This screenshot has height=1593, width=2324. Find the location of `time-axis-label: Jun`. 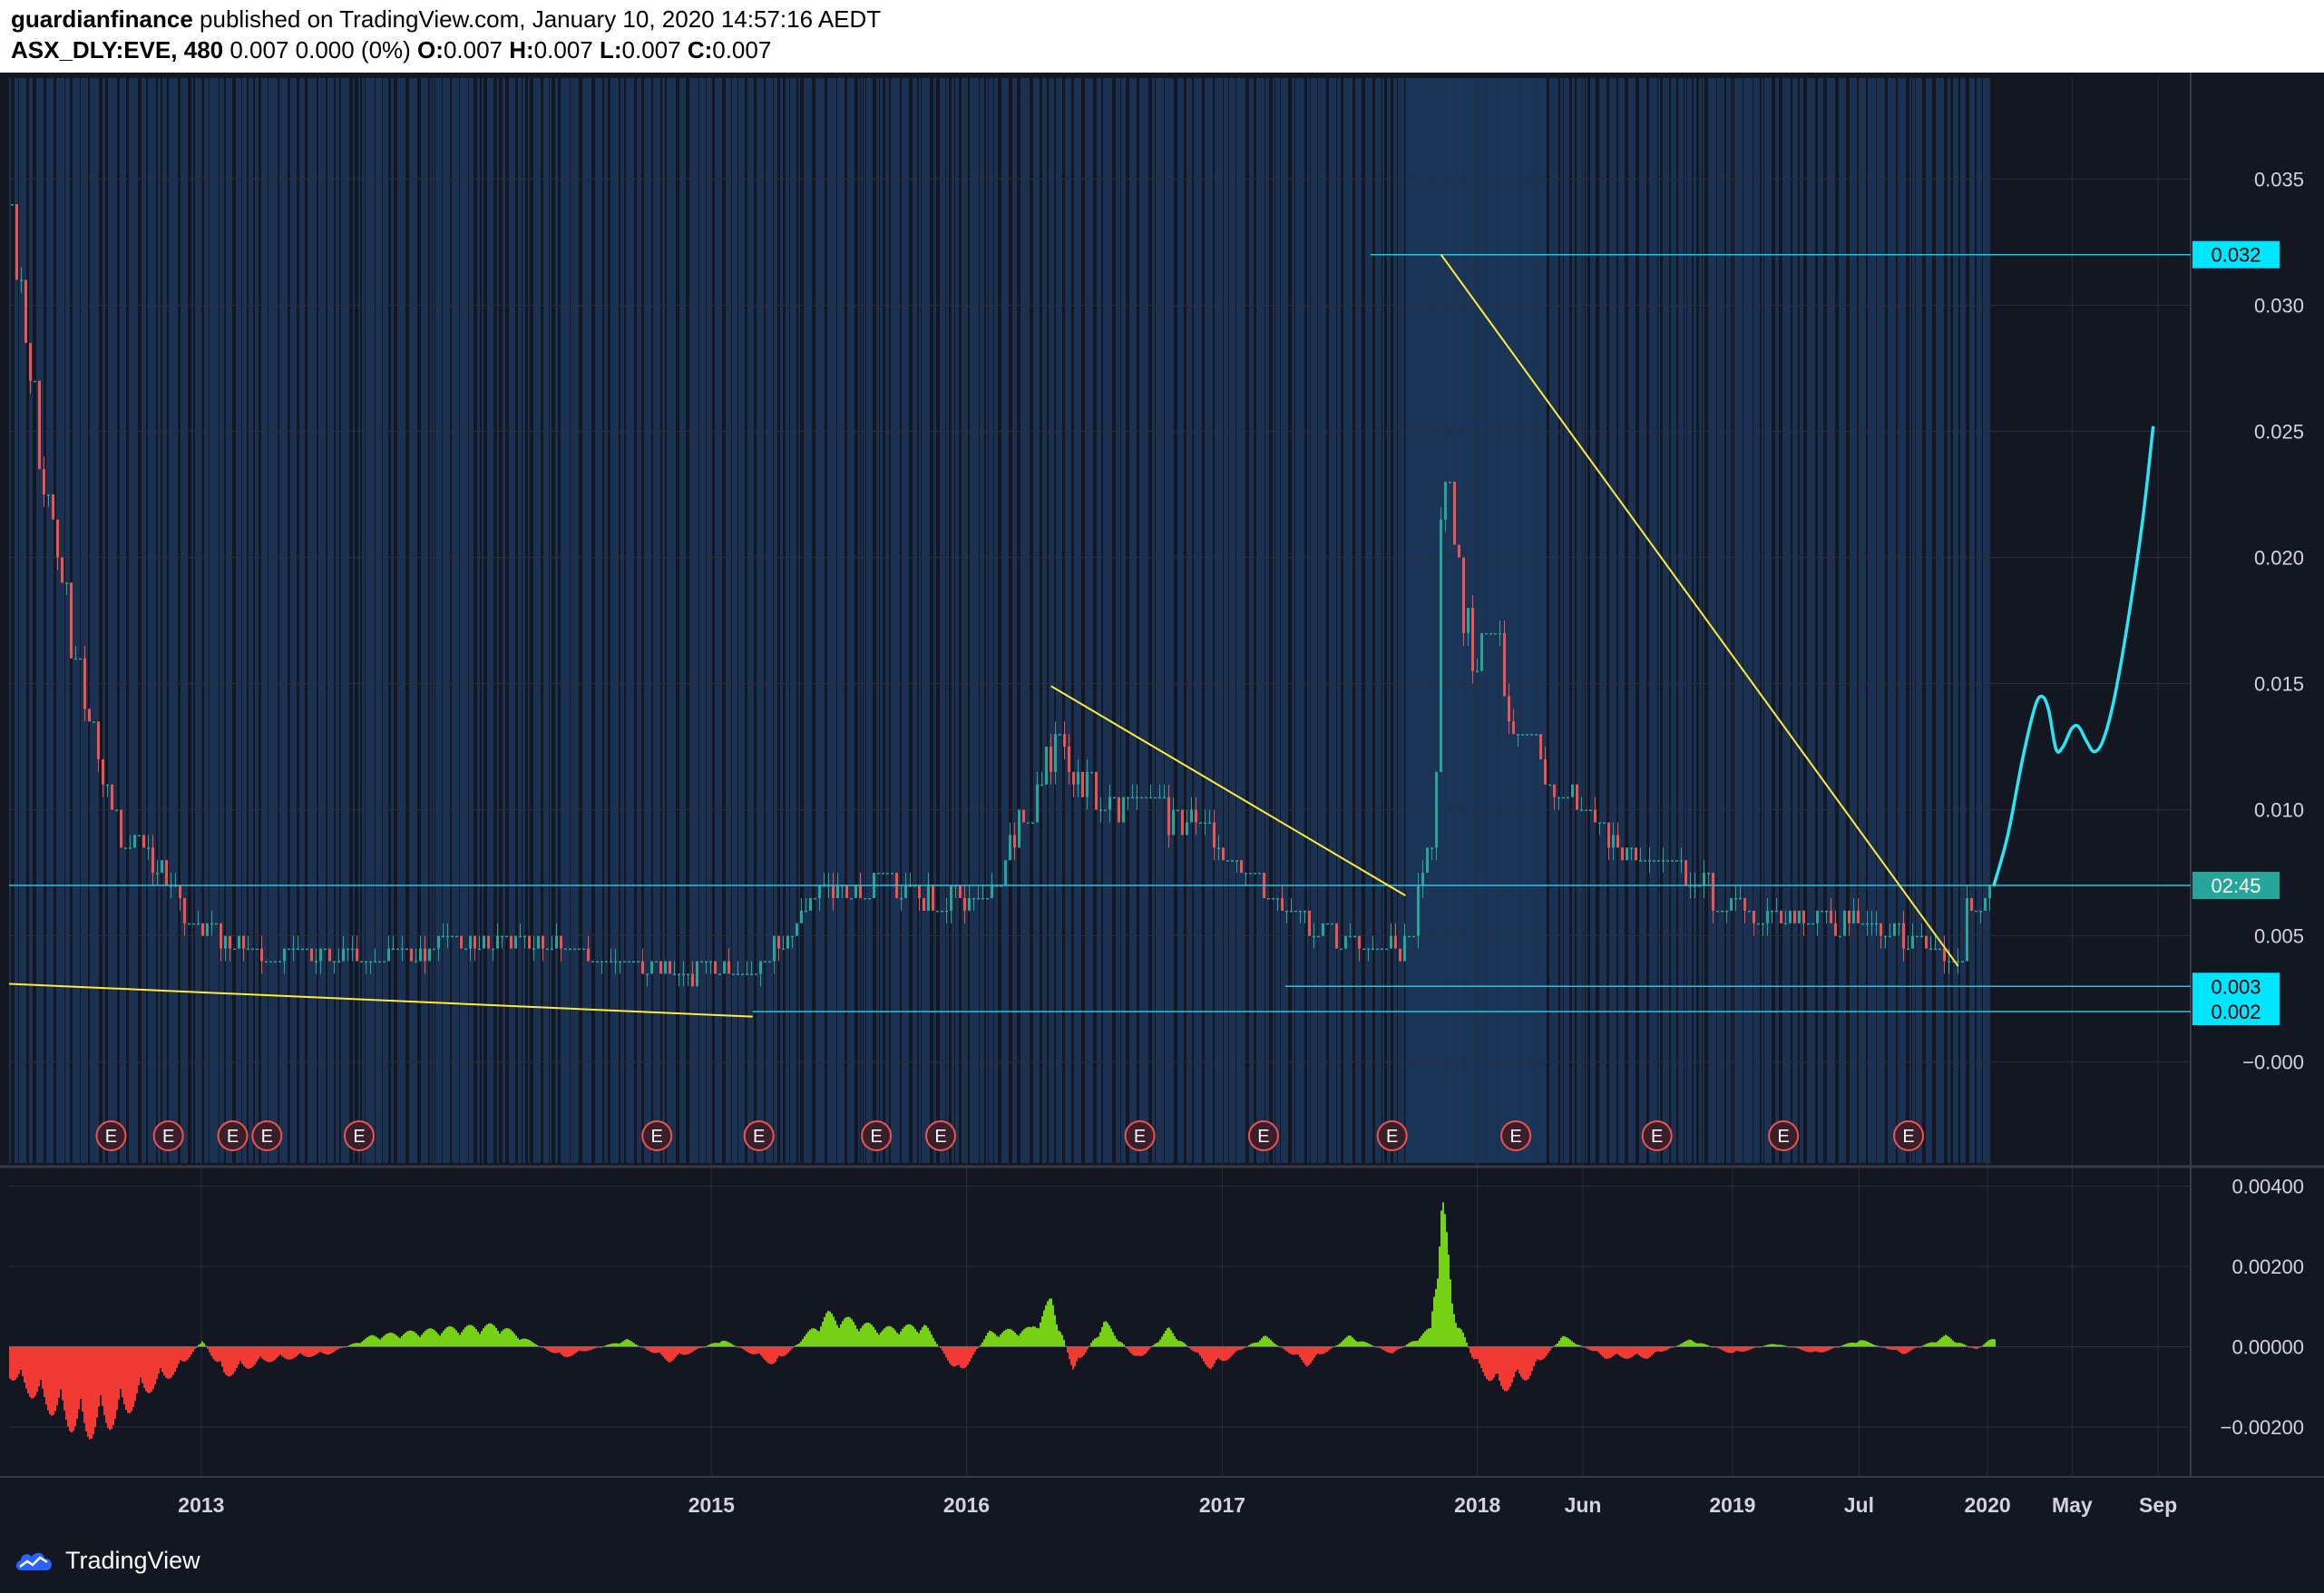

time-axis-label: Jun is located at coordinates (1583, 1505).